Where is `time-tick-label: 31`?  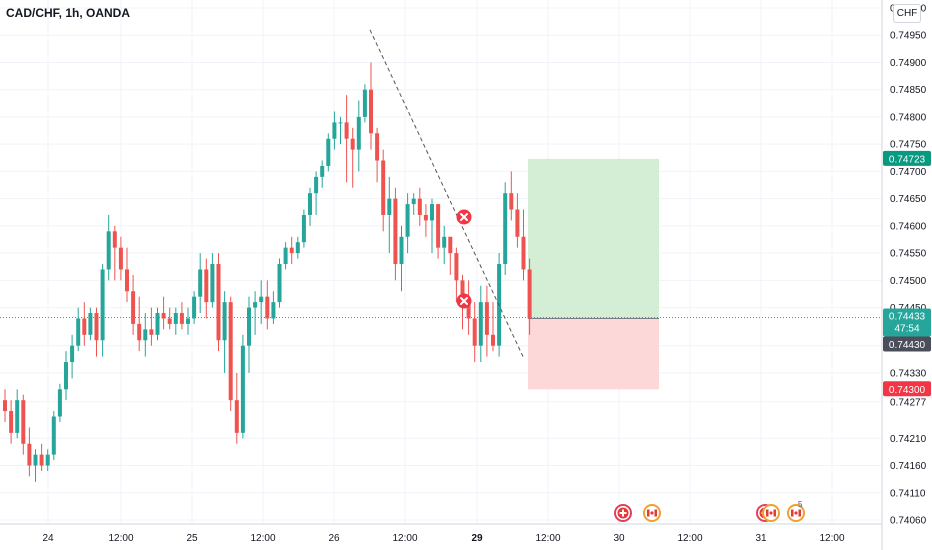
time-tick-label: 31 is located at coordinates (761, 538).